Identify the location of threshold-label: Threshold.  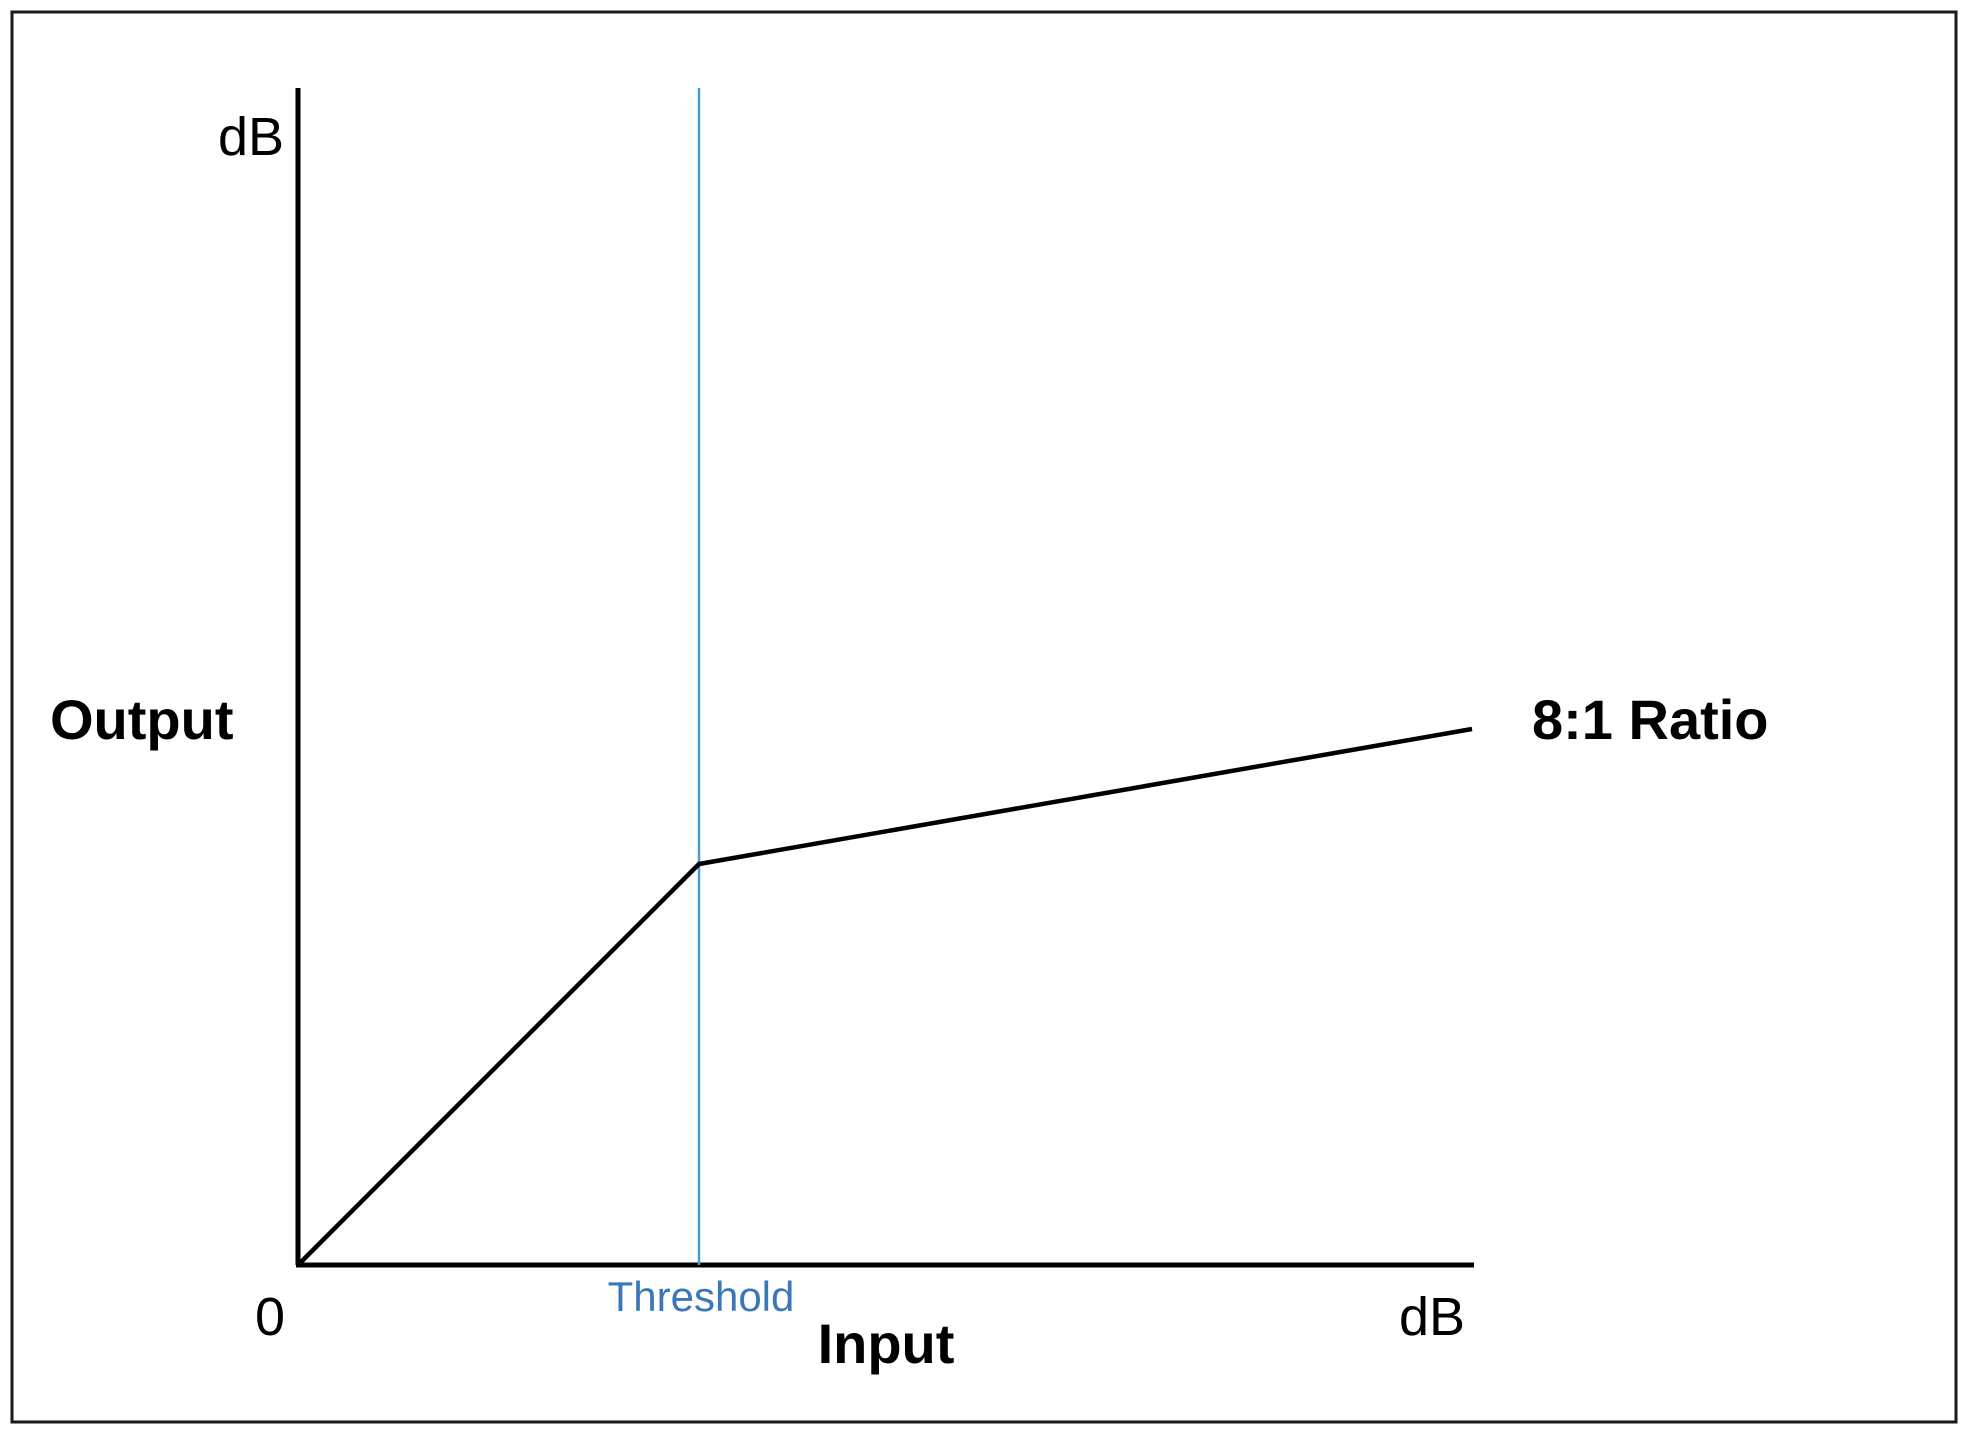
(701, 1296).